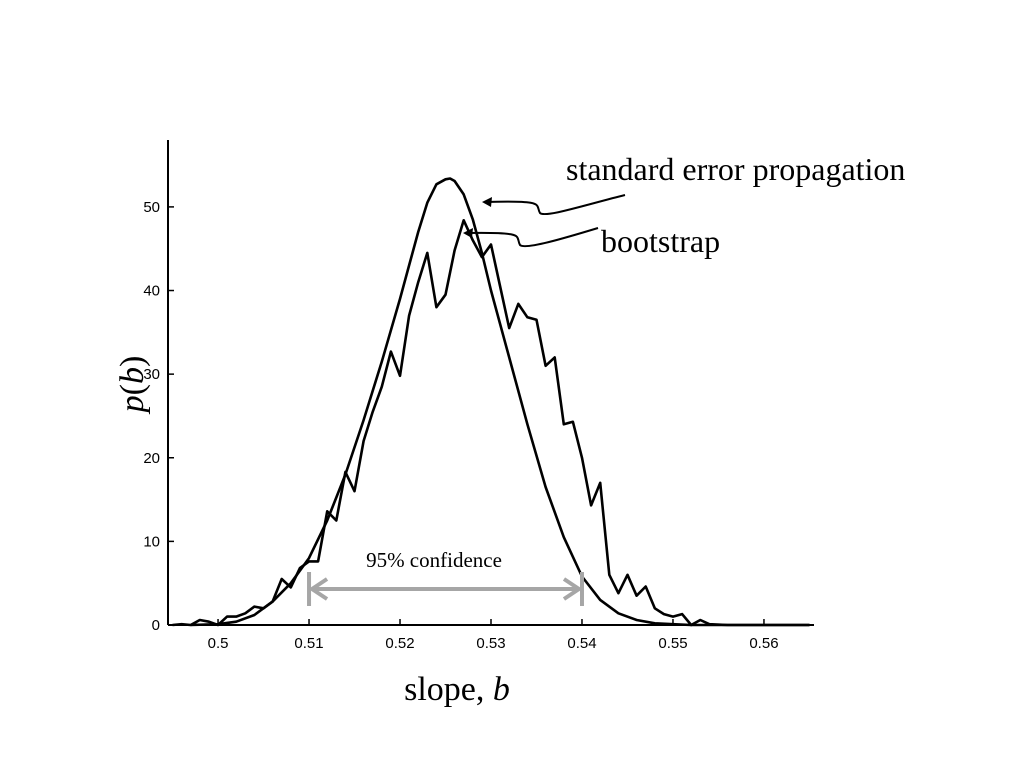 The image size is (1024, 768). Describe the element at coordinates (532, 237) in the screenshot. I see `bootstrap-pointer` at that location.